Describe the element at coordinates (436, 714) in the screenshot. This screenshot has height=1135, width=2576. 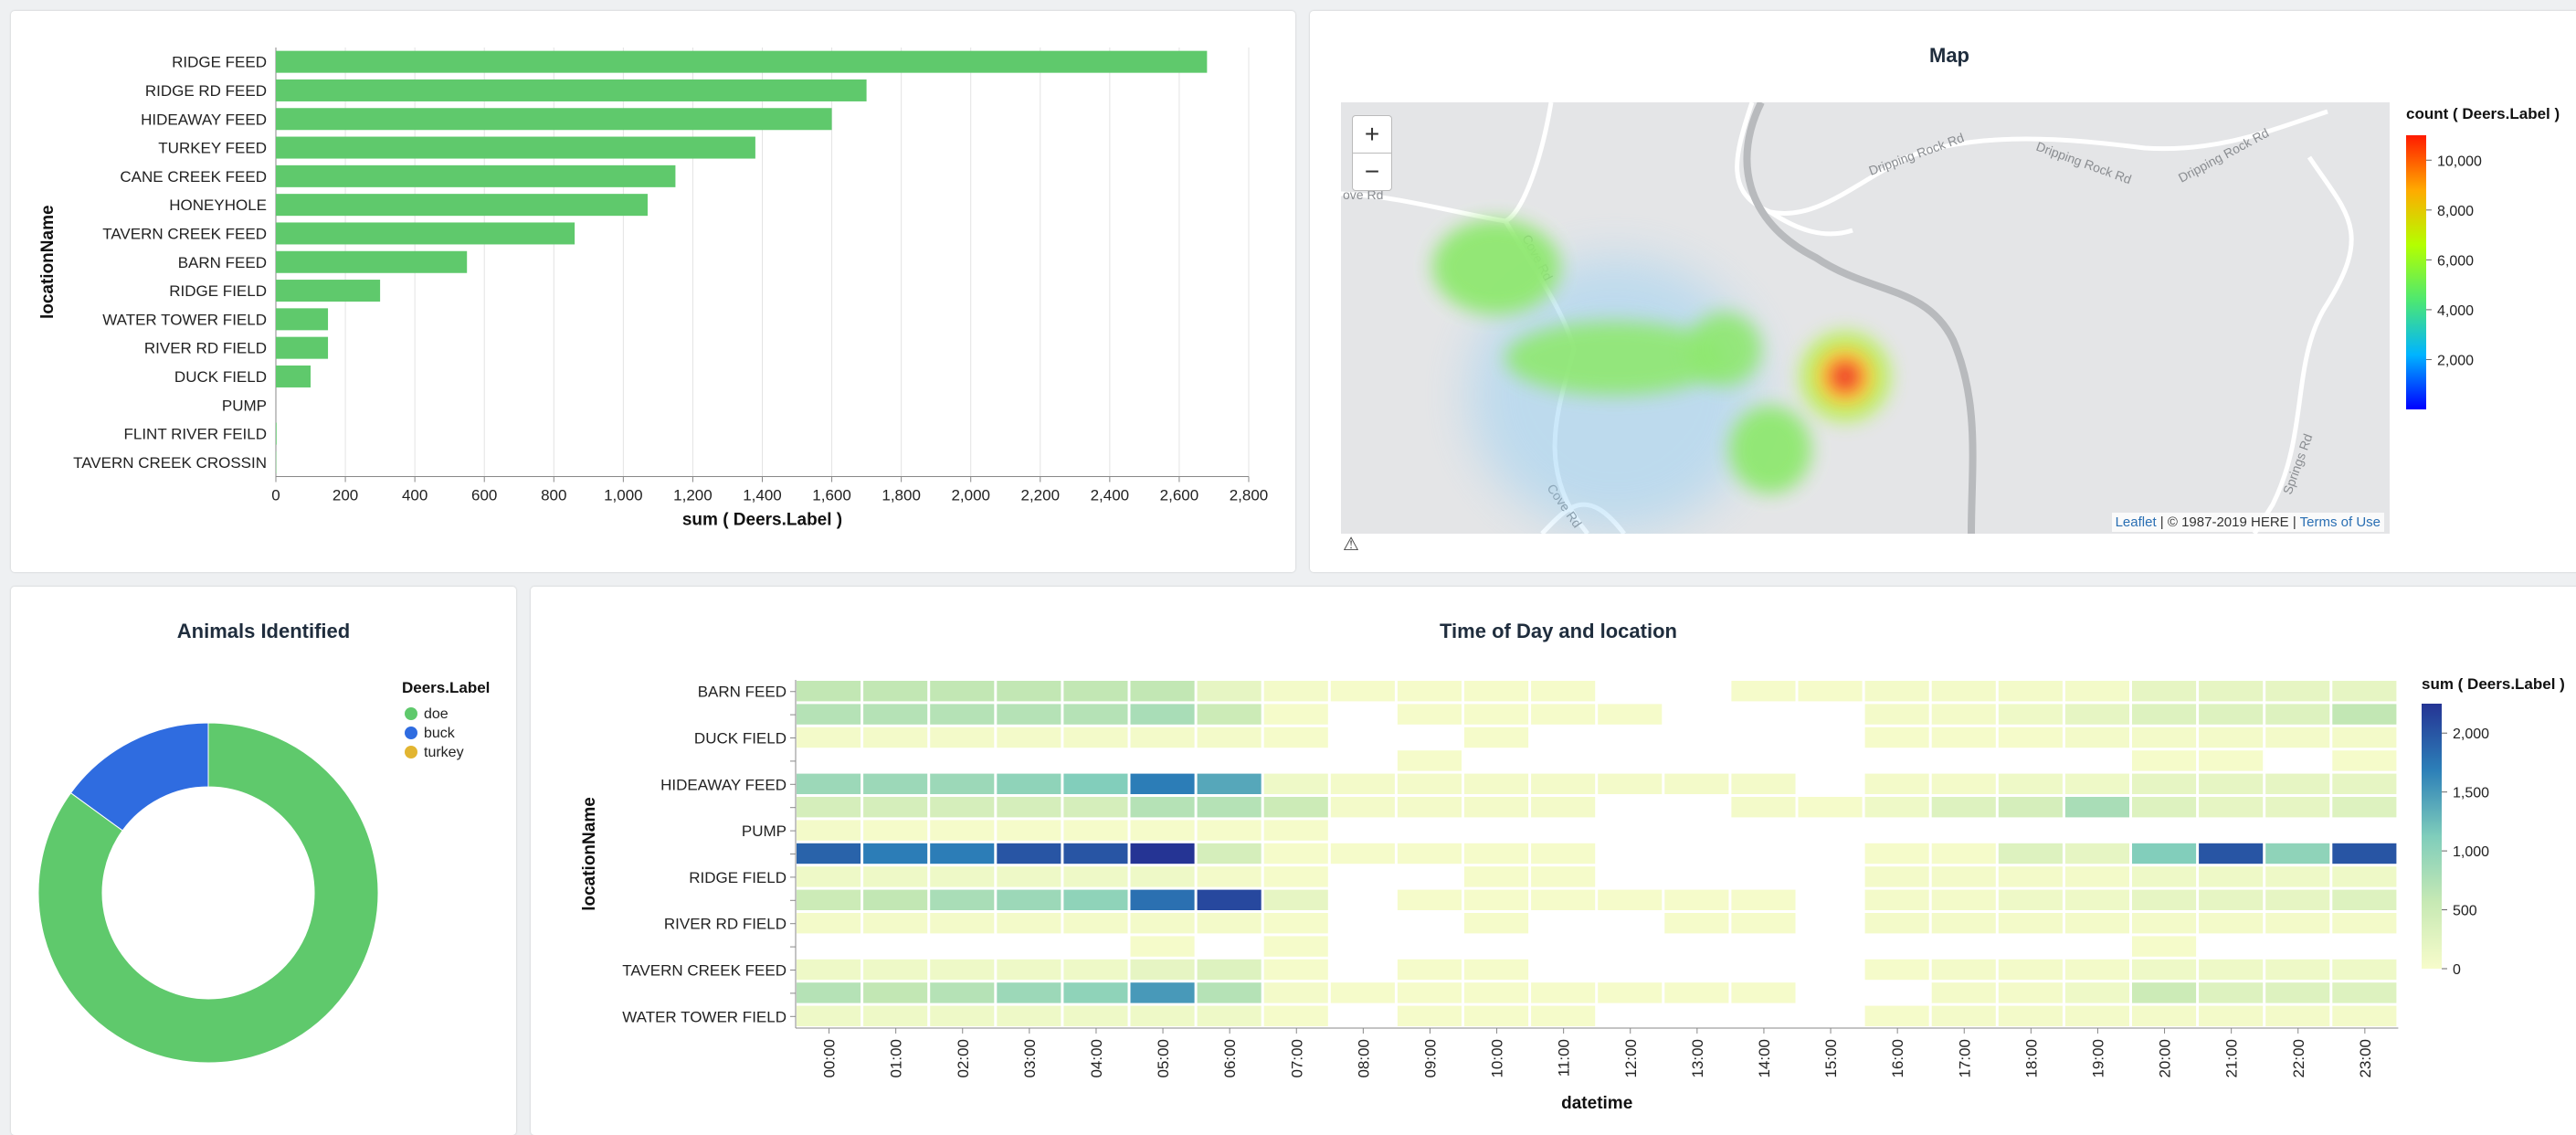
I see `legend-label-doe: doe` at that location.